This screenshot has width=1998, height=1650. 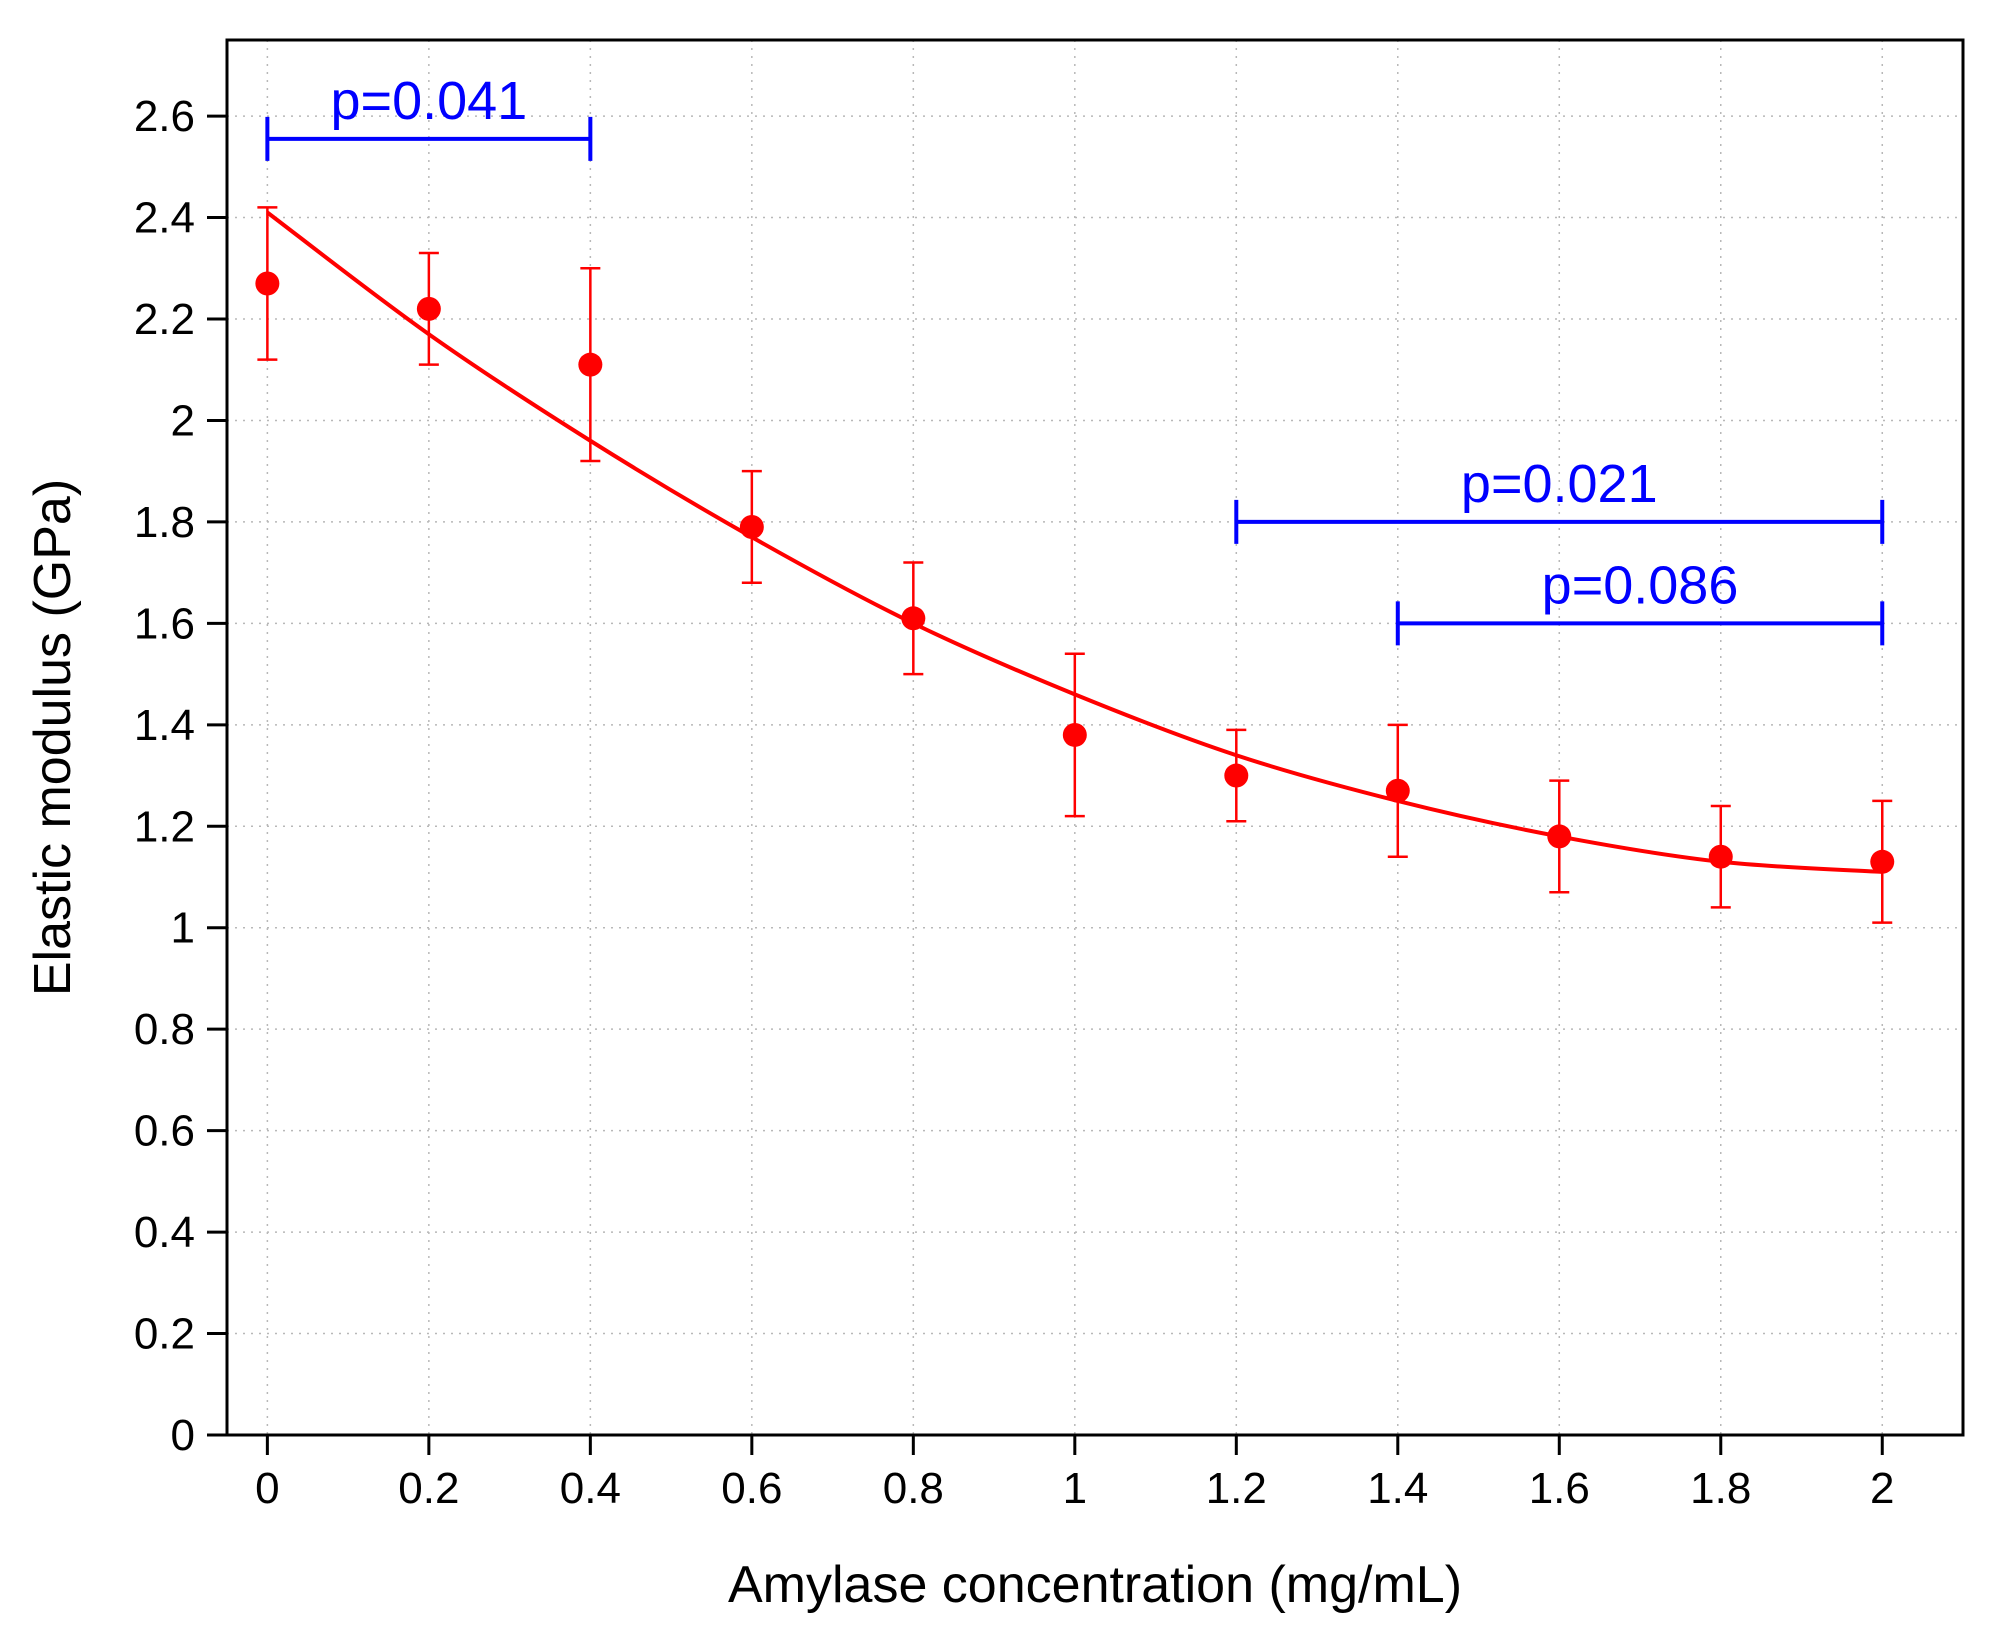 What do you see at coordinates (183, 1435) in the screenshot?
I see `y-tick-label: 0` at bounding box center [183, 1435].